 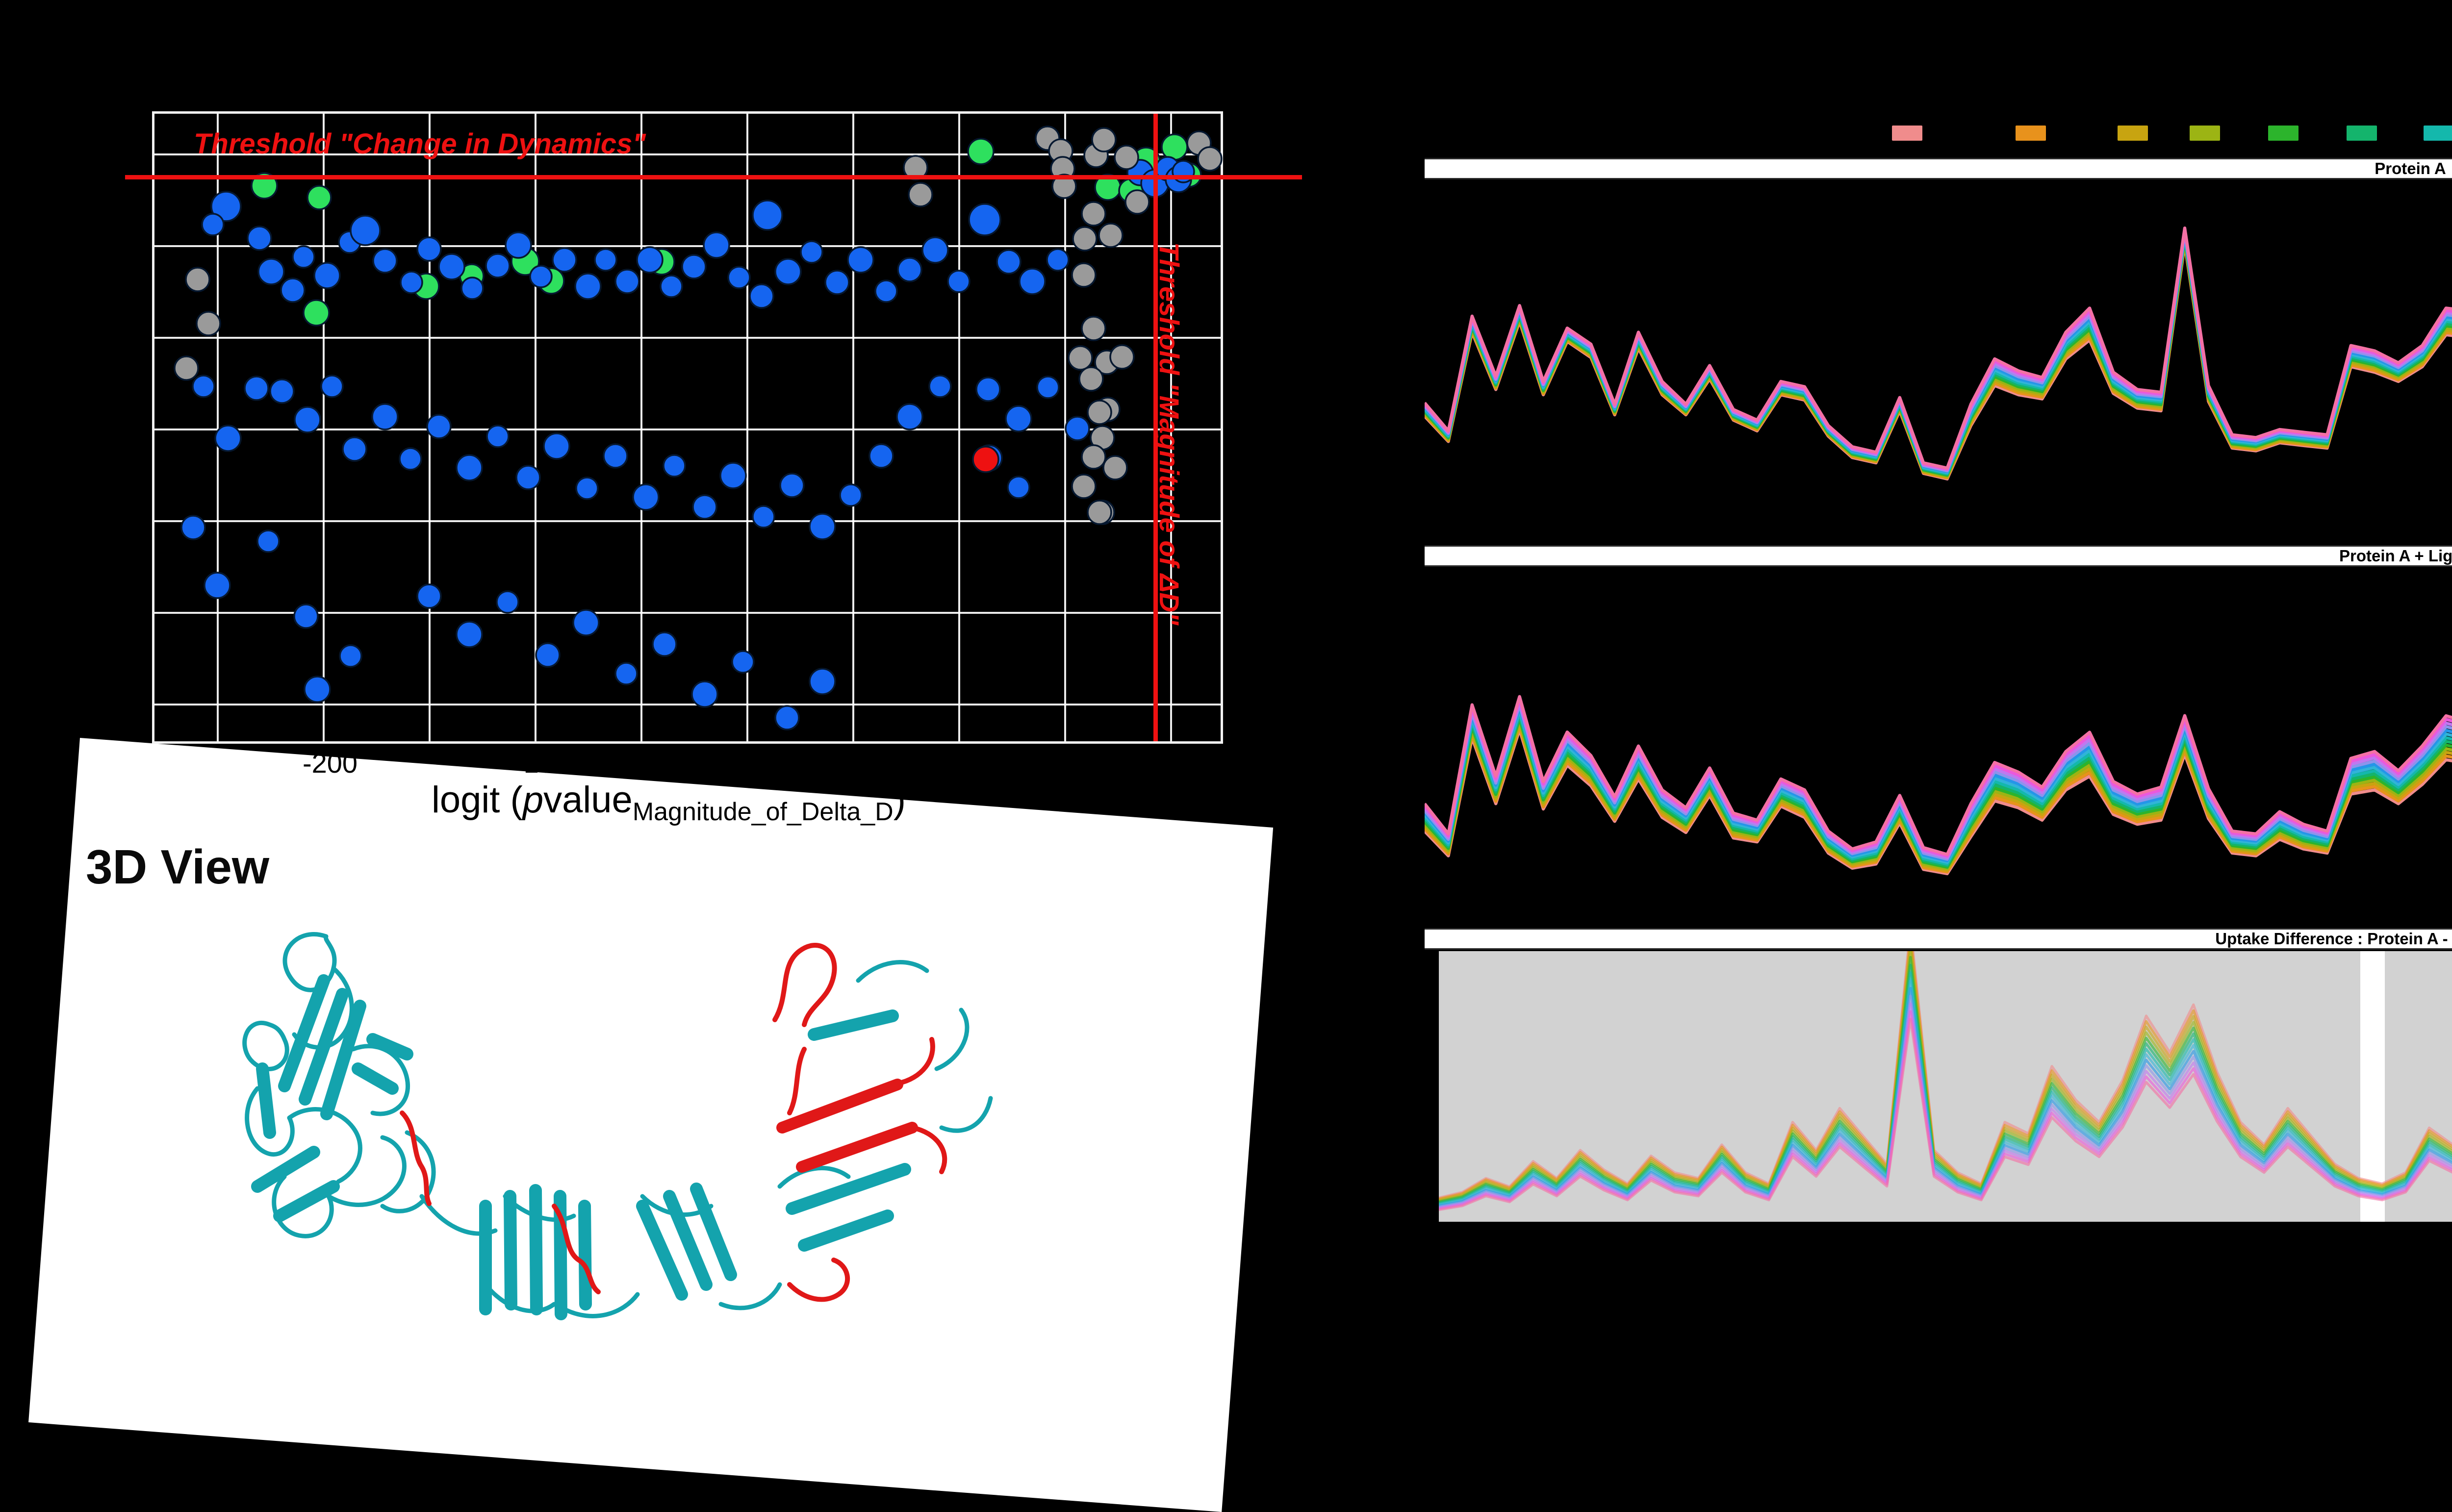 I want to click on x-label-prefix: logit (, so click(x=477, y=800).